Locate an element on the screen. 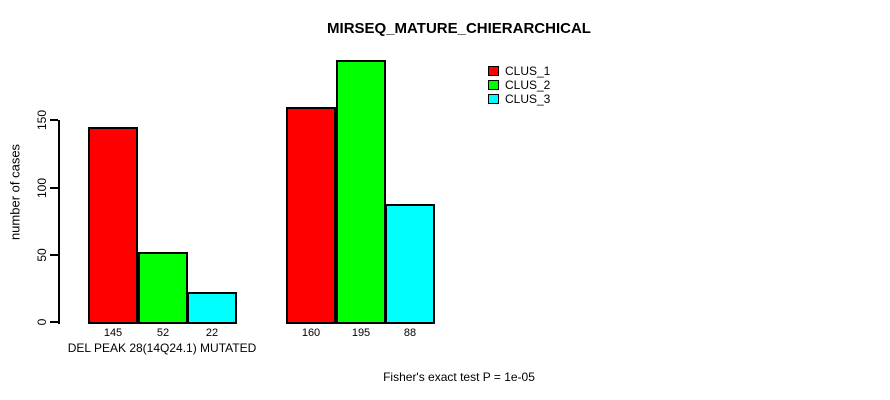 The width and height of the screenshot is (890, 400). bar-value-label: 88 is located at coordinates (410, 333).